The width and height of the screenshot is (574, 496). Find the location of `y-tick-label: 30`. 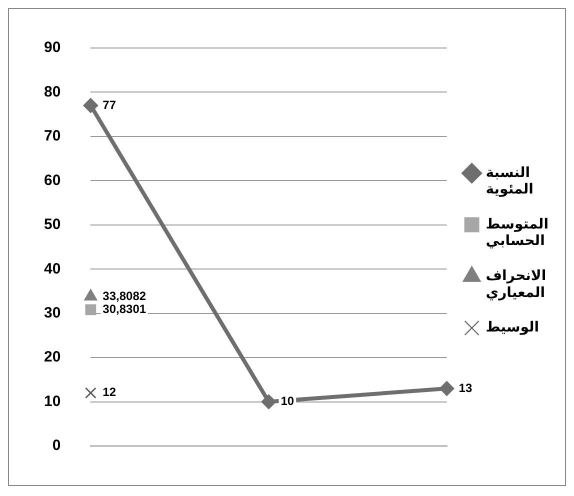

y-tick-label: 30 is located at coordinates (52, 313).